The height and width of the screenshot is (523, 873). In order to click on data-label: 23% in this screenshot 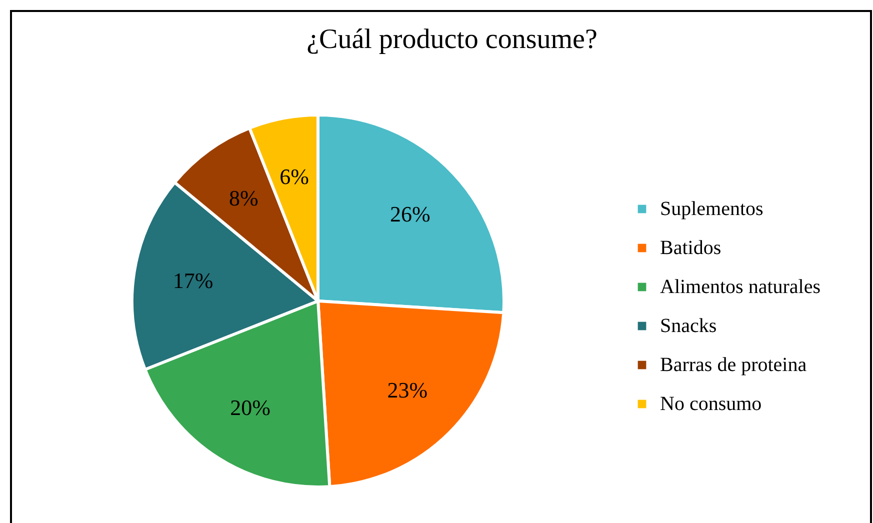, I will do `click(407, 389)`.